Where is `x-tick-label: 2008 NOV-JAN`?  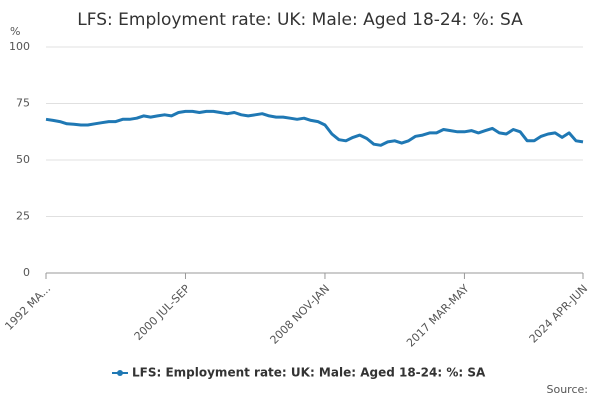 x-tick-label: 2008 NOV-JAN is located at coordinates (300, 314).